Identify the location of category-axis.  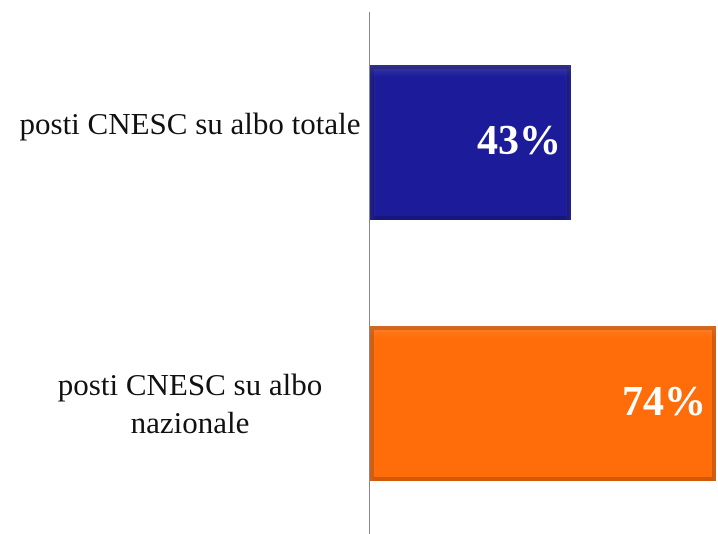
(369, 273).